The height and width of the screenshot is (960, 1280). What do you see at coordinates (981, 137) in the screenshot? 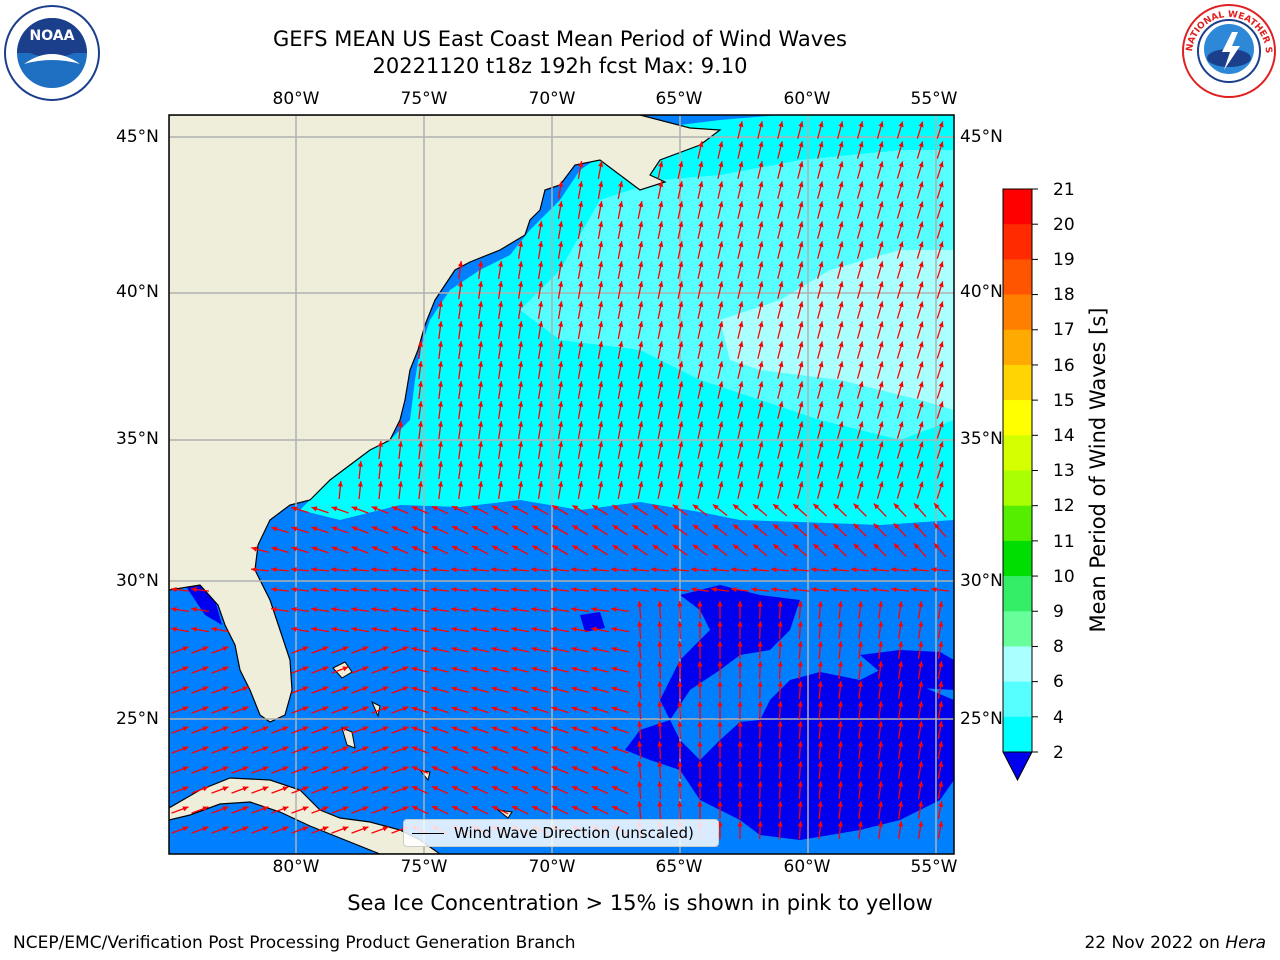
I see `lat-label-right: 45°N` at bounding box center [981, 137].